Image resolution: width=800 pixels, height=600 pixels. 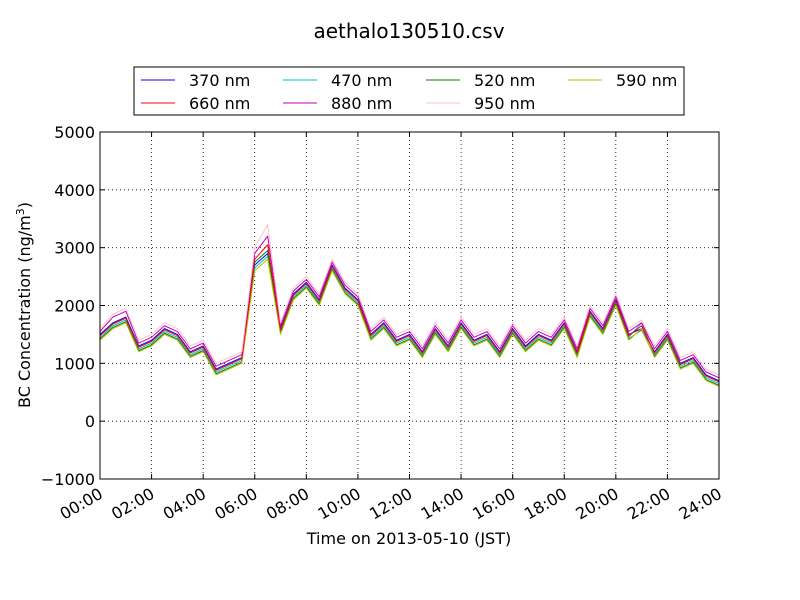 What do you see at coordinates (74, 248) in the screenshot?
I see `y-tick-label-4: 3000` at bounding box center [74, 248].